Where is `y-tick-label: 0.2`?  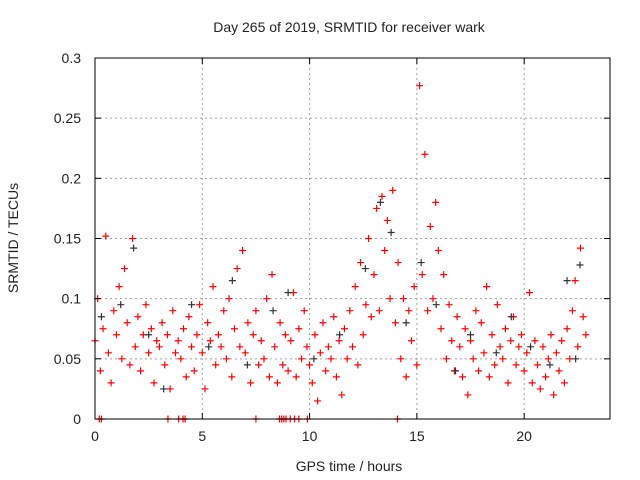
y-tick-label: 0.2 is located at coordinates (72, 178).